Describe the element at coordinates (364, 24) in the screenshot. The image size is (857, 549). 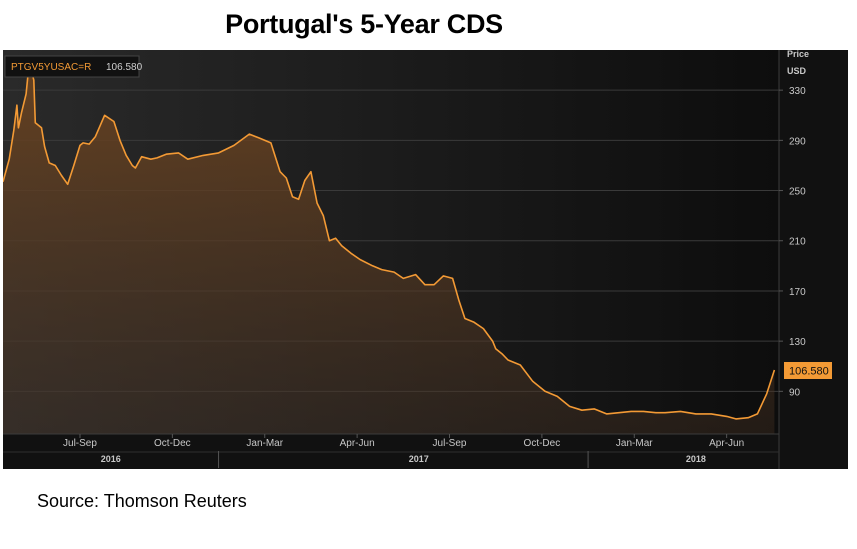
I see `chart-title: Portugal's 5-Year CDS` at that location.